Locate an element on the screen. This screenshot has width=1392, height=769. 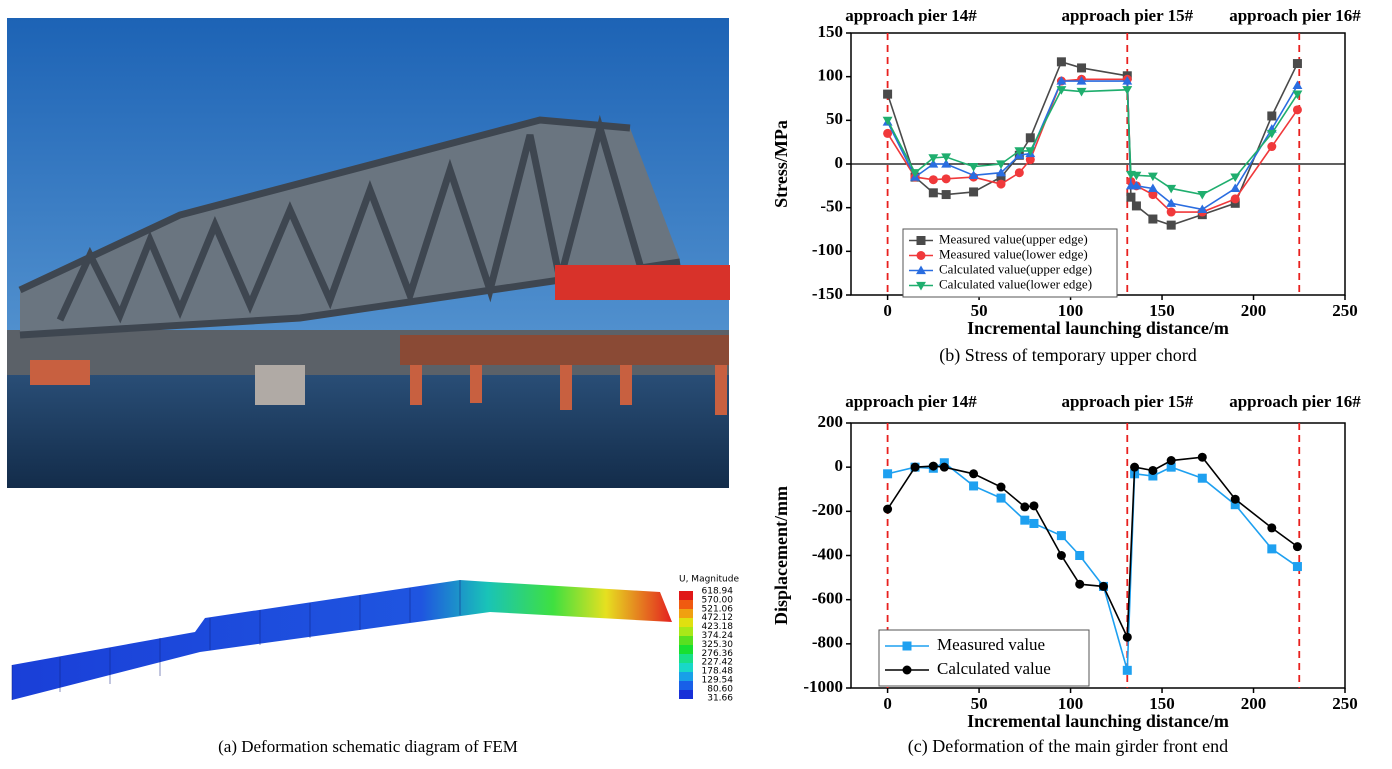
colorbar-label: 129.54 is located at coordinates (718, 681).